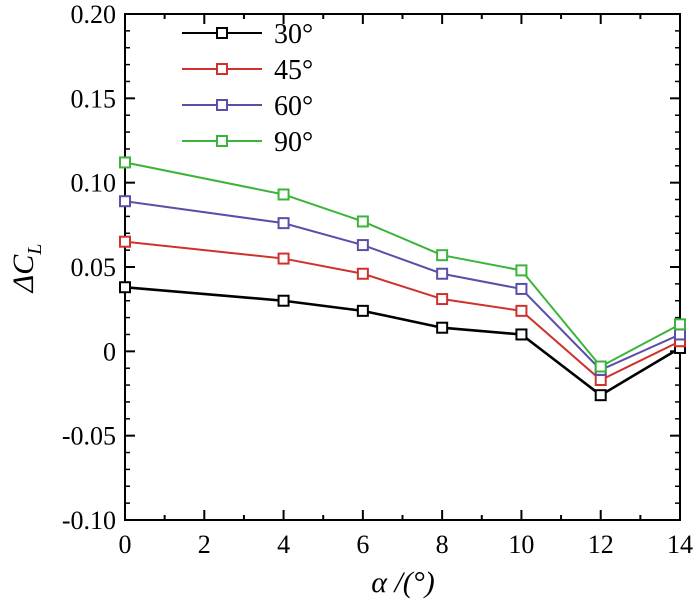  Describe the element at coordinates (601, 544) in the screenshot. I see `x-tick-label: 12` at that location.